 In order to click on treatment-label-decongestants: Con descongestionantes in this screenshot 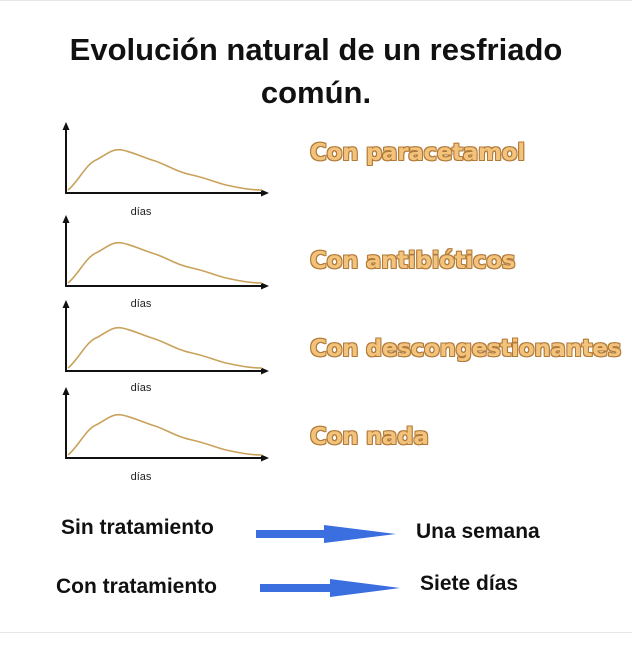, I will do `click(466, 349)`.